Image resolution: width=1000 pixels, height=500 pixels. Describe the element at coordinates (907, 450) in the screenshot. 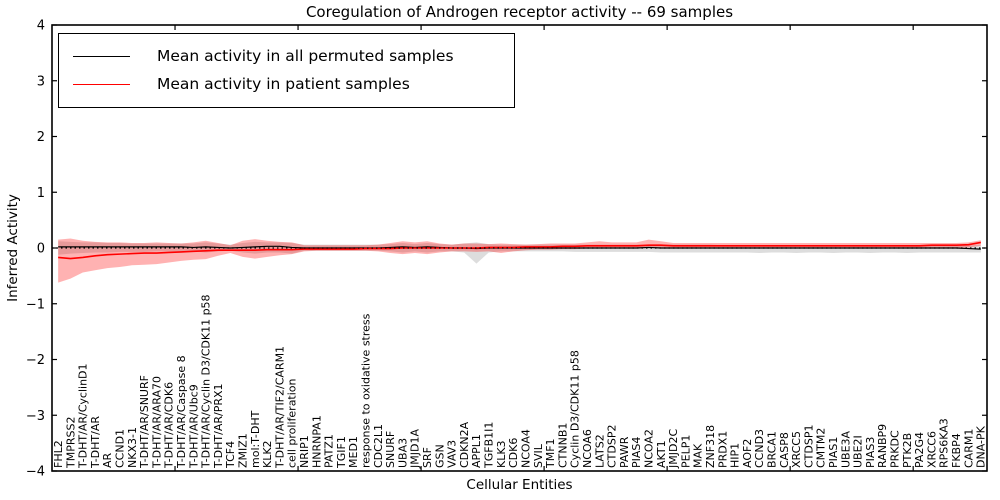

I see `x-category-label: PTK2B` at that location.